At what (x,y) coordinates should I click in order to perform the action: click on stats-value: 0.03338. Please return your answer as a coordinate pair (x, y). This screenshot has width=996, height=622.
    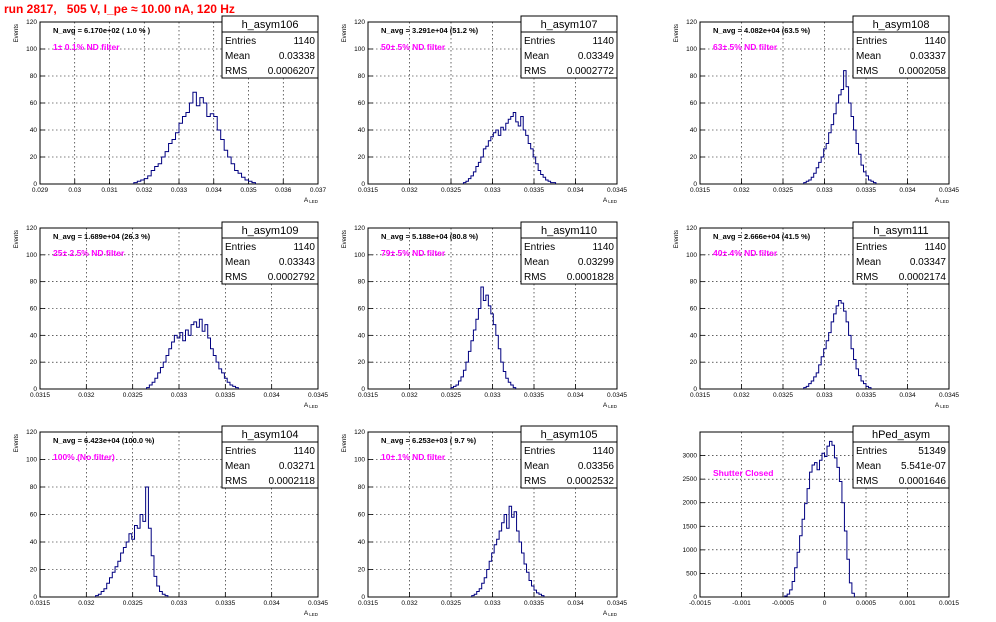
    Looking at the image, I should click on (297, 56).